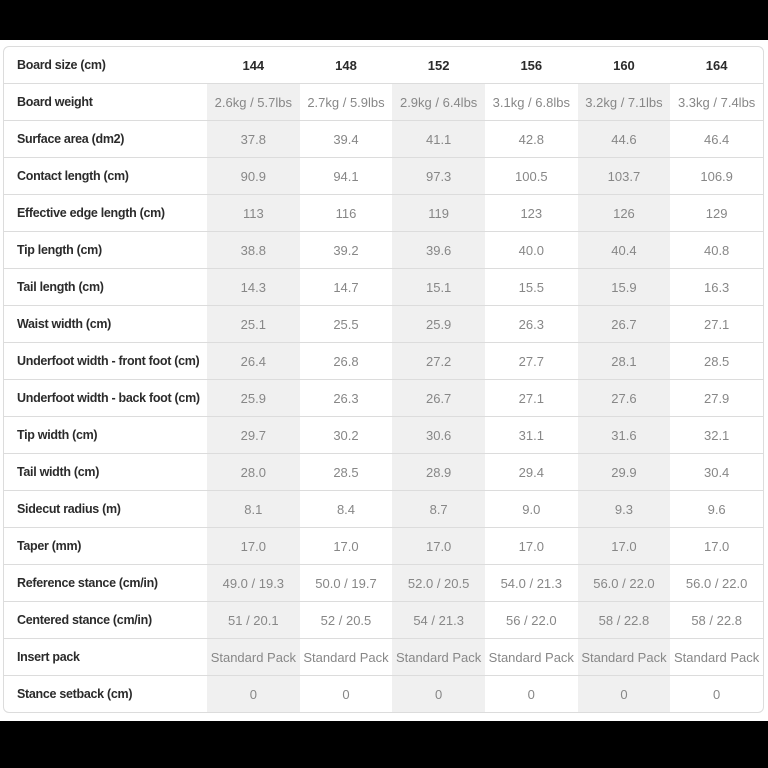 Image resolution: width=768 pixels, height=768 pixels. I want to click on spec-value-cell: 8.1, so click(253, 509).